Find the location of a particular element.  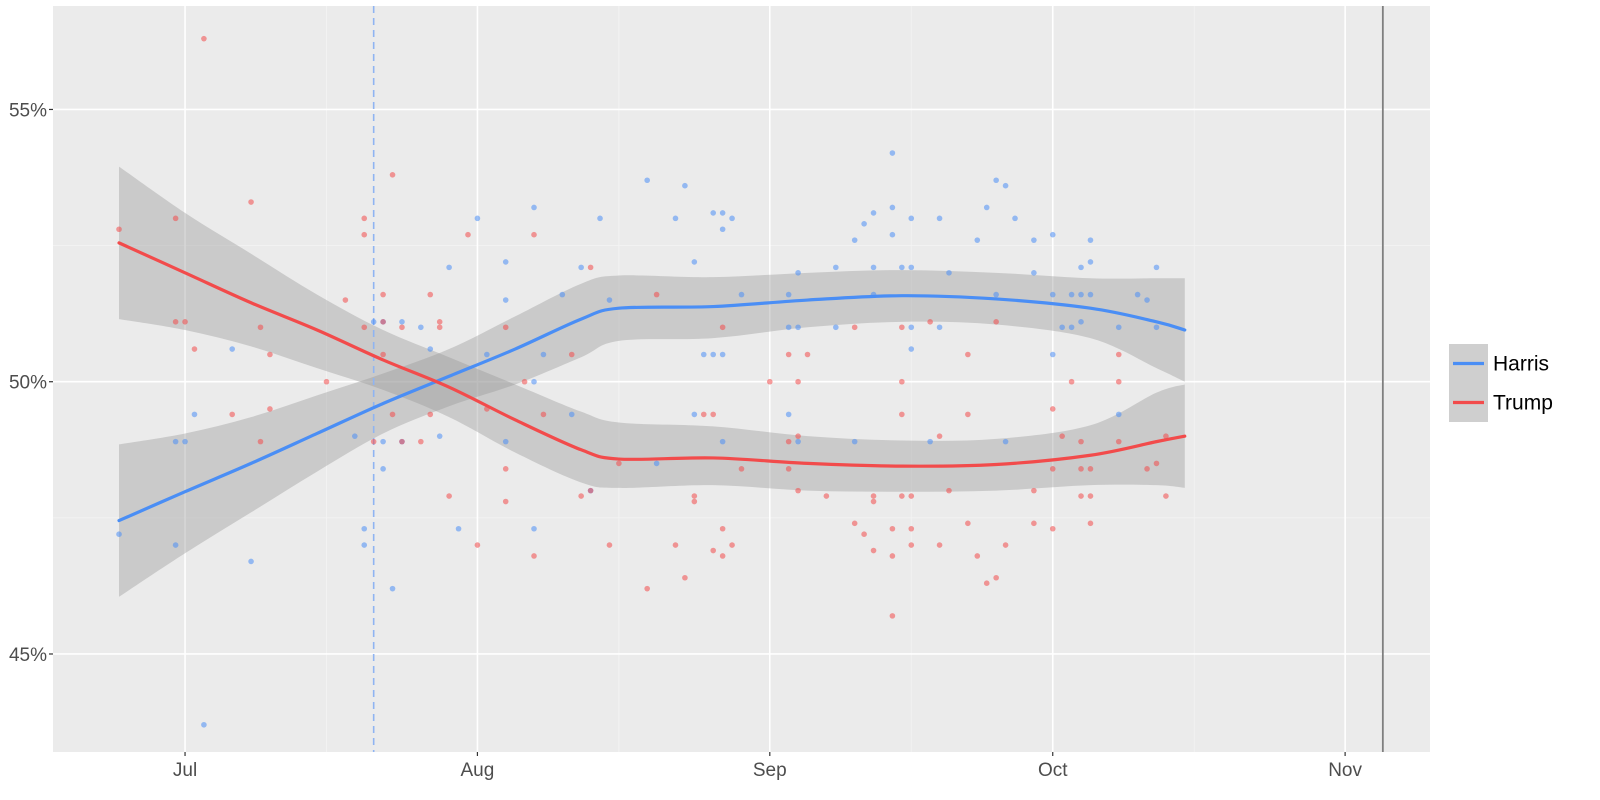

x-tick-label: Oct is located at coordinates (1053, 770).